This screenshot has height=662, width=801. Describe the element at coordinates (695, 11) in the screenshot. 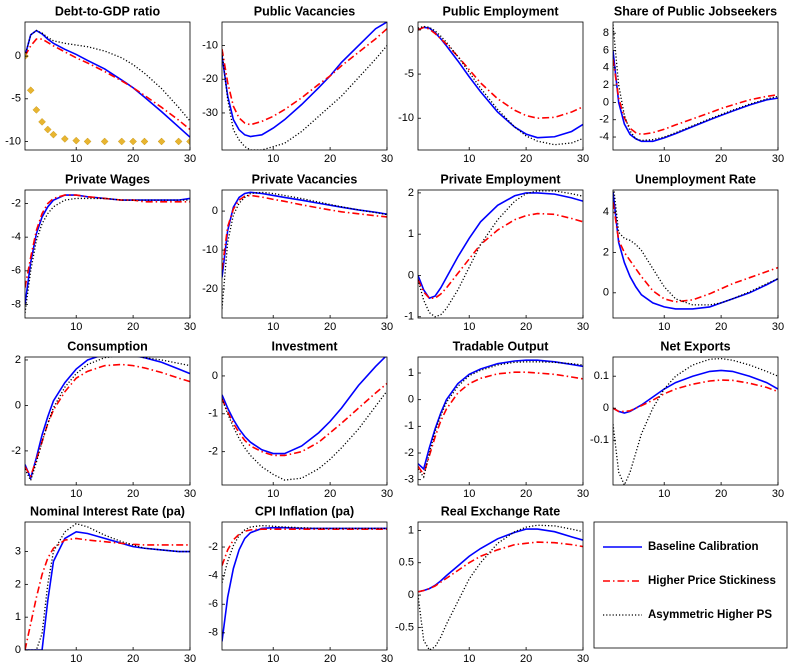

I see `chart-title: Share of Public Jobseekers` at that location.